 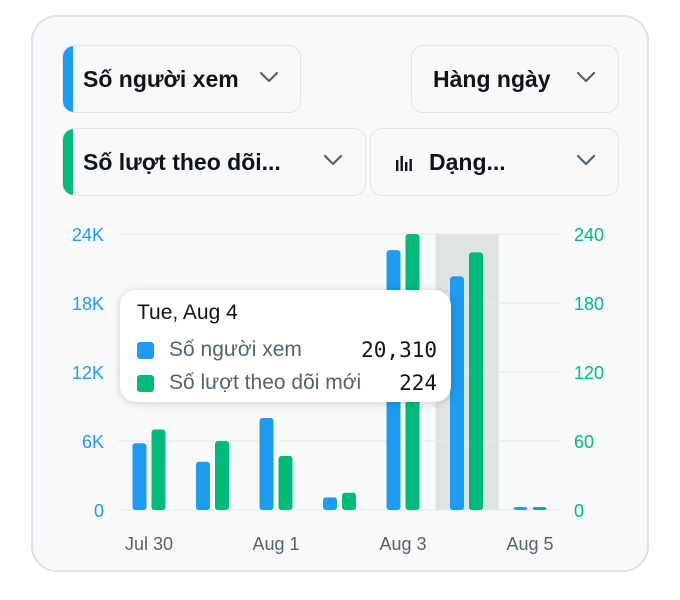 I want to click on y-right-tick-label: 120, so click(x=589, y=373).